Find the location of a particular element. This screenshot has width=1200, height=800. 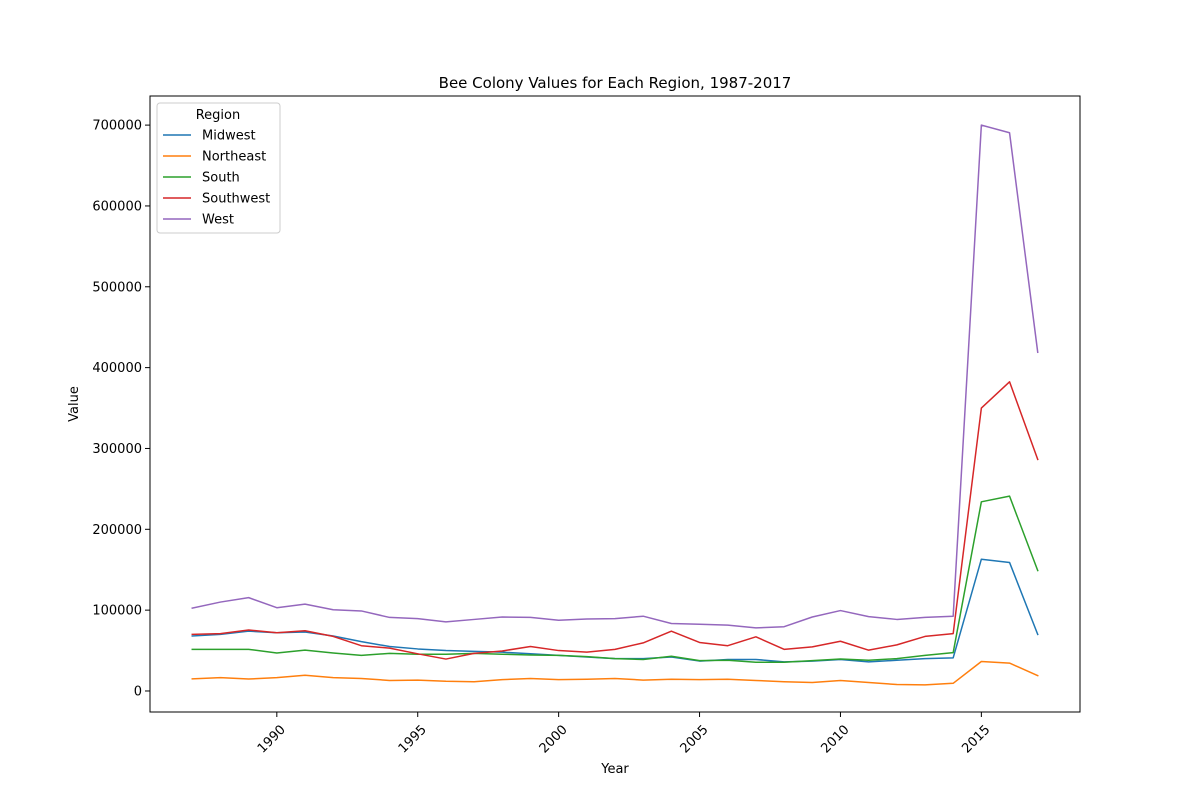

y-tick-label: 300000 is located at coordinates (117, 449).